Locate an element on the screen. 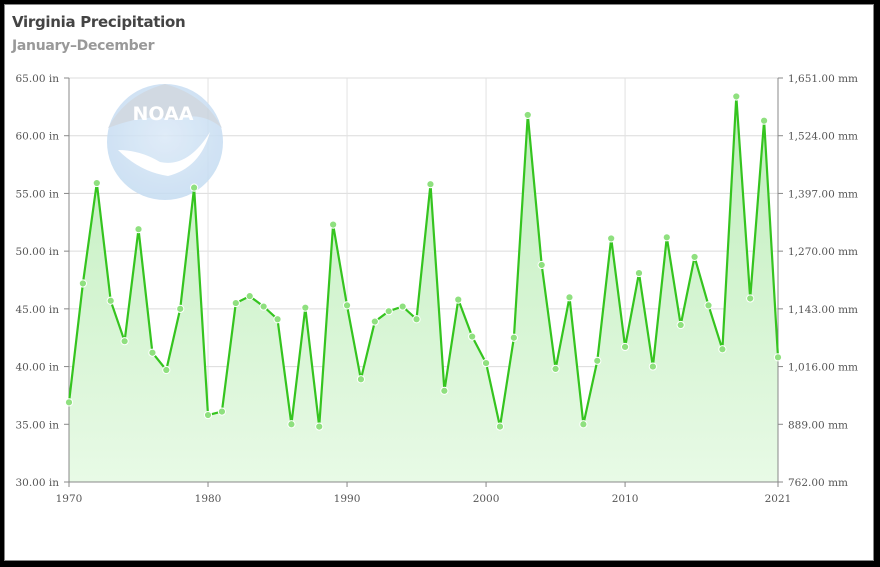  x-tick-label: 2021 is located at coordinates (778, 499).